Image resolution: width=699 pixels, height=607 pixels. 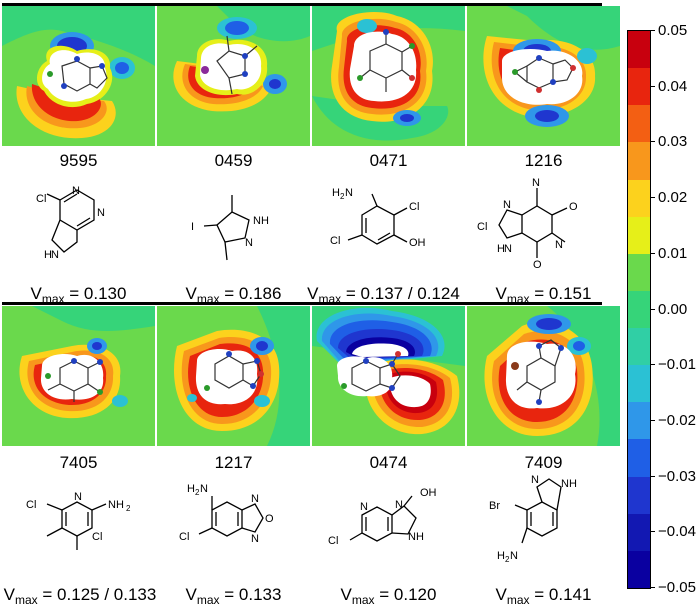 I want to click on colorbar-tick-label: 0.05, so click(x=673, y=30).